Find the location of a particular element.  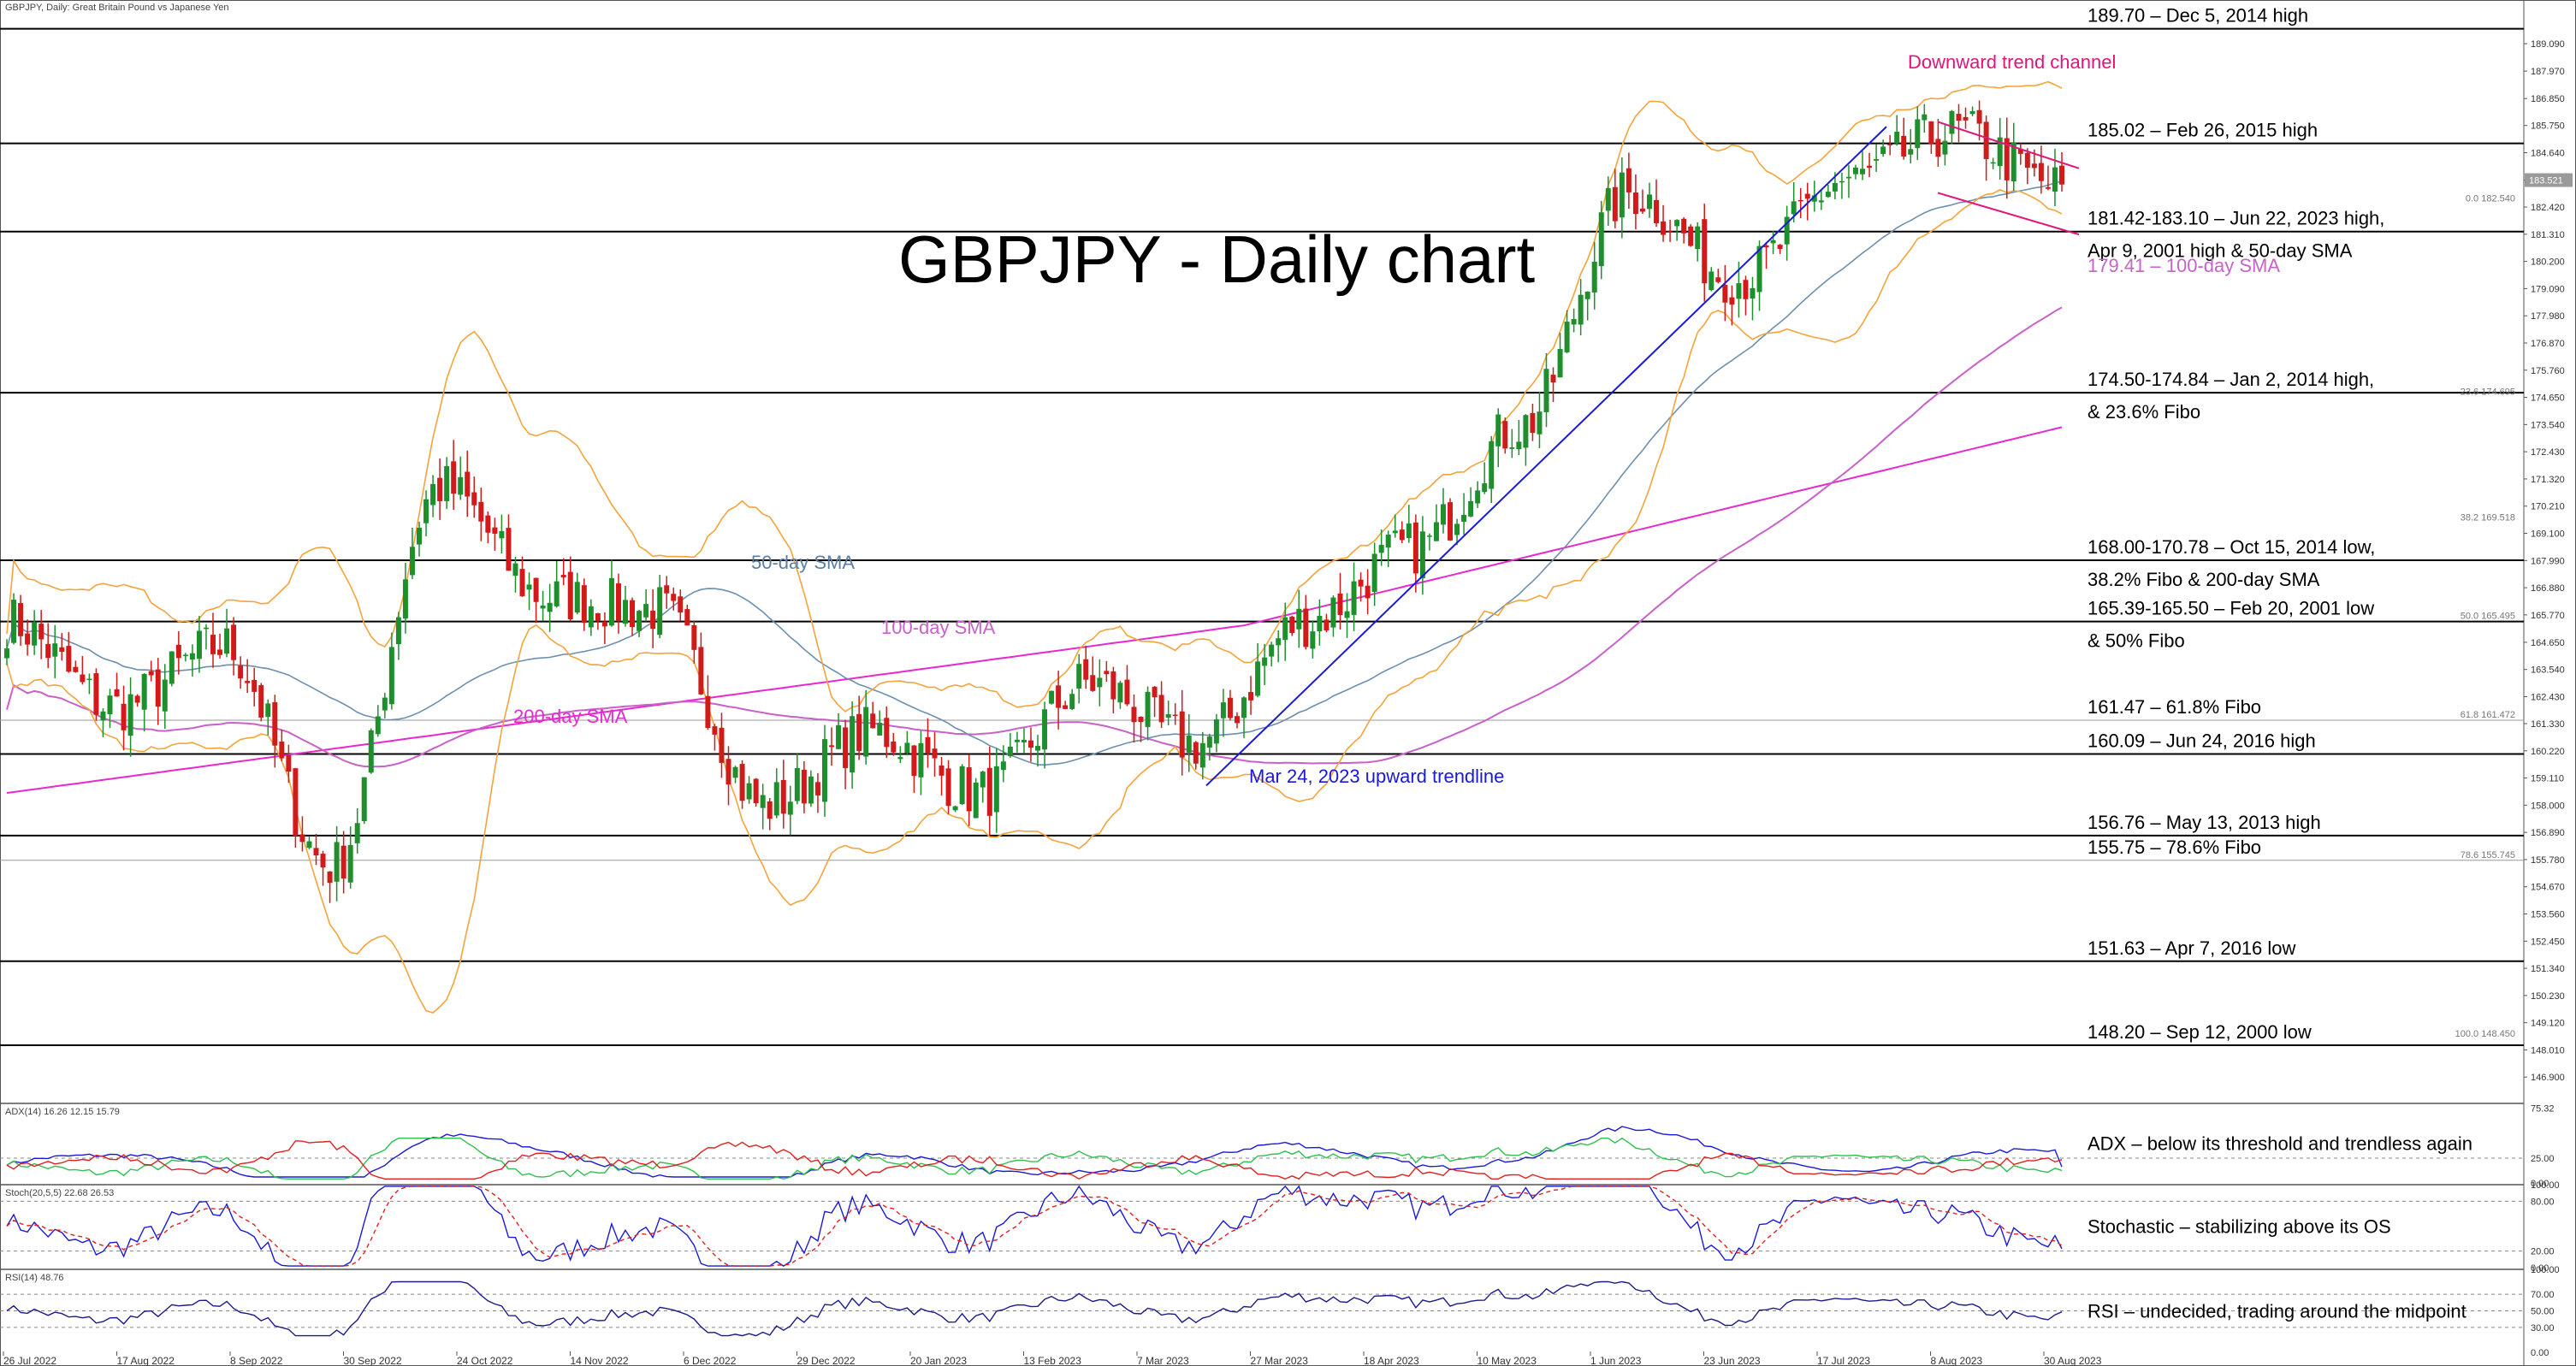

fib-tag: 78.6 155.745 is located at coordinates (2488, 855).